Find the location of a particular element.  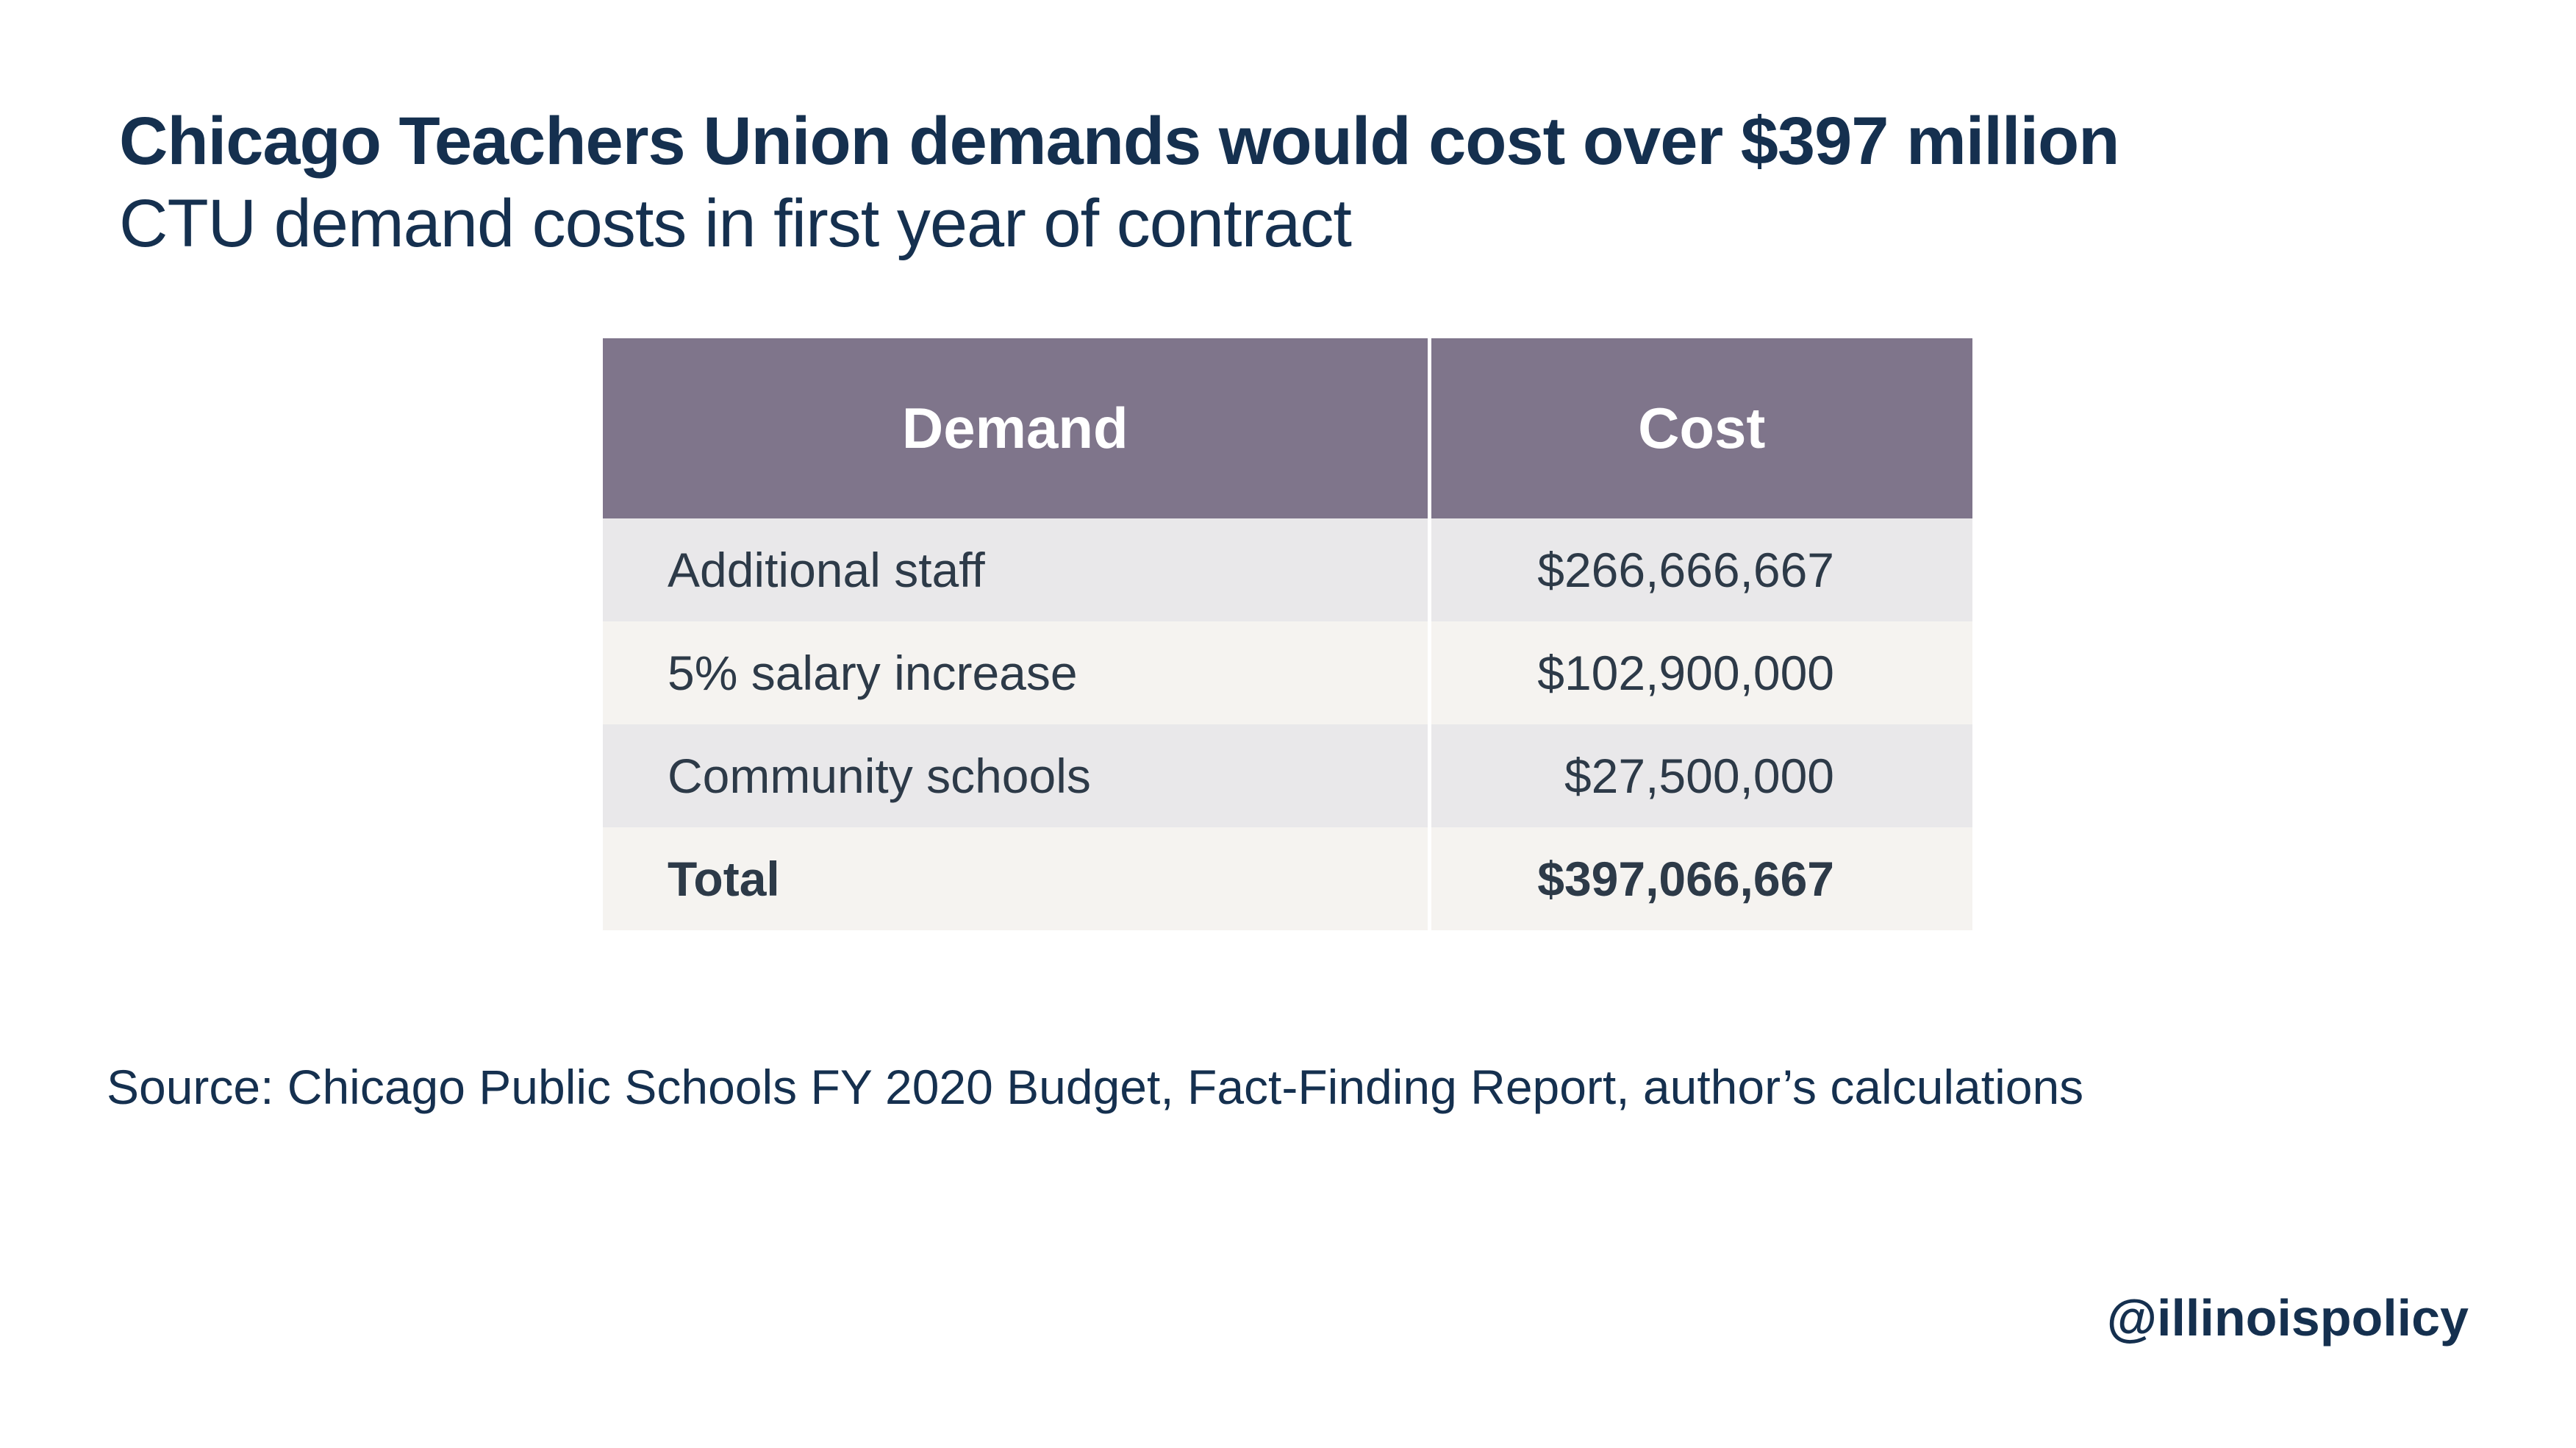

cost-cell: $266,666,667 is located at coordinates (1699, 569).